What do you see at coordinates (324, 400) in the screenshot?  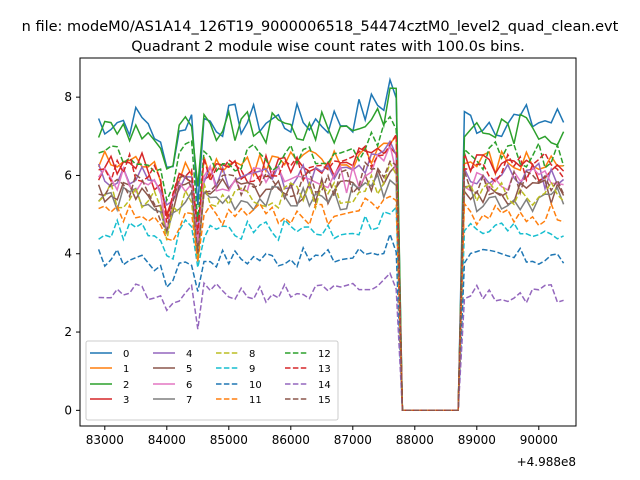 I see `legend-label-15: 15` at bounding box center [324, 400].